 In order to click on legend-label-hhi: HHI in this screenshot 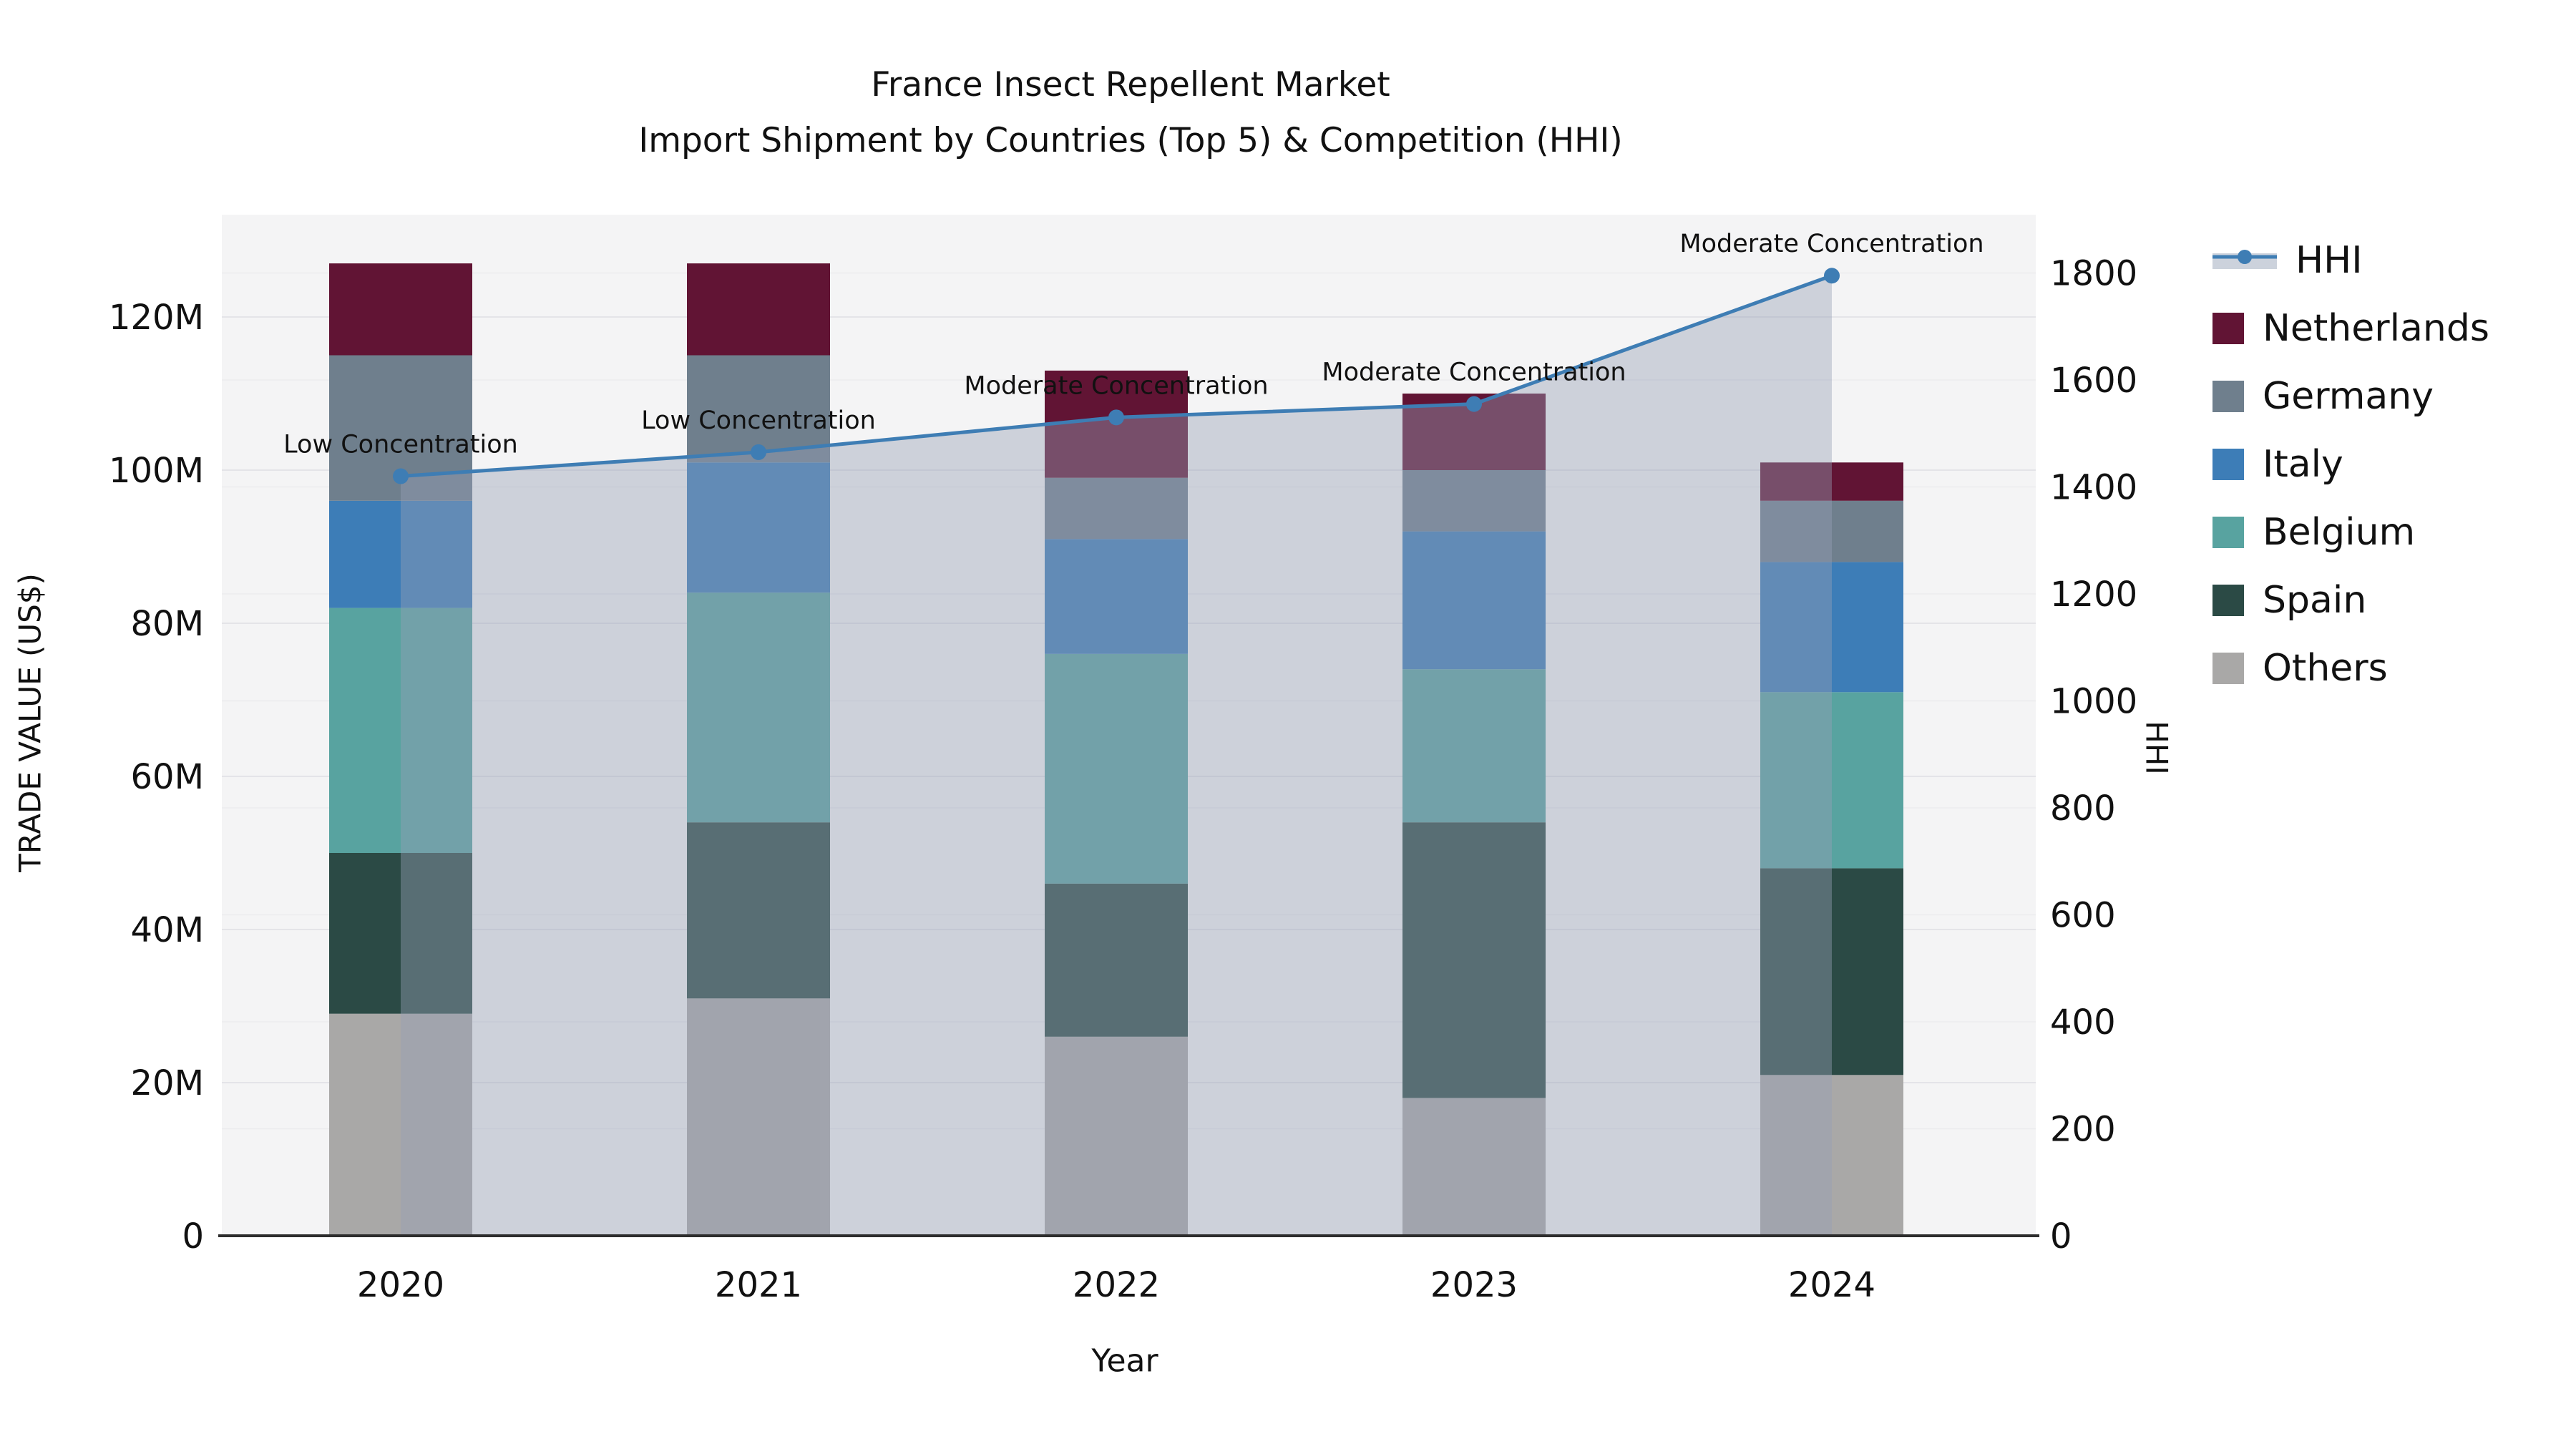, I will do `click(2329, 260)`.